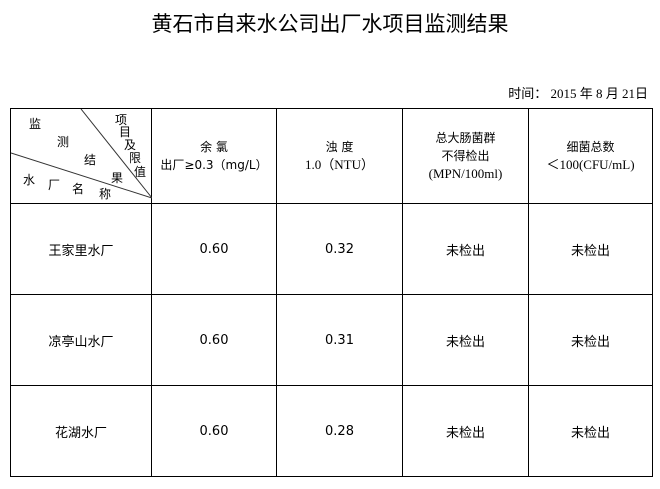  Describe the element at coordinates (90, 160) in the screenshot. I see `corner-char: 结` at that location.